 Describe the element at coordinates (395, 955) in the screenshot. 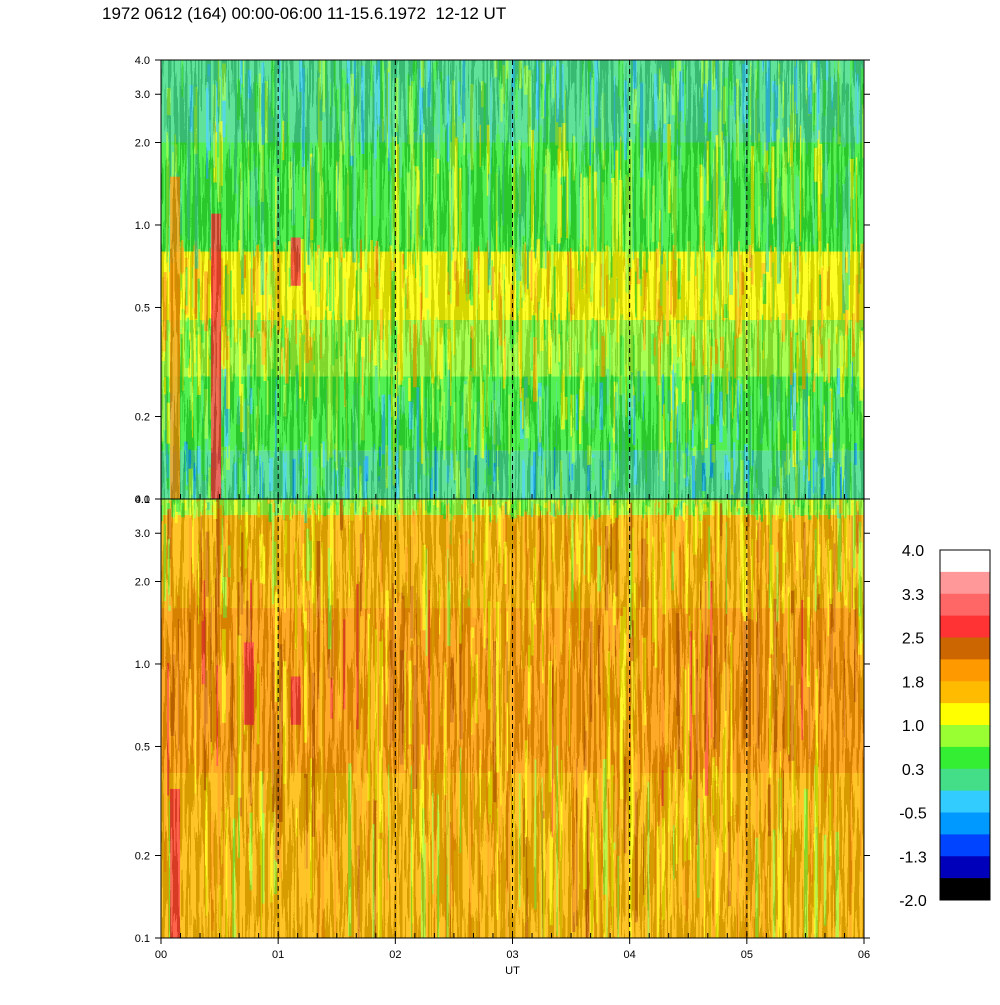

I see `x-tick-label: 02` at that location.